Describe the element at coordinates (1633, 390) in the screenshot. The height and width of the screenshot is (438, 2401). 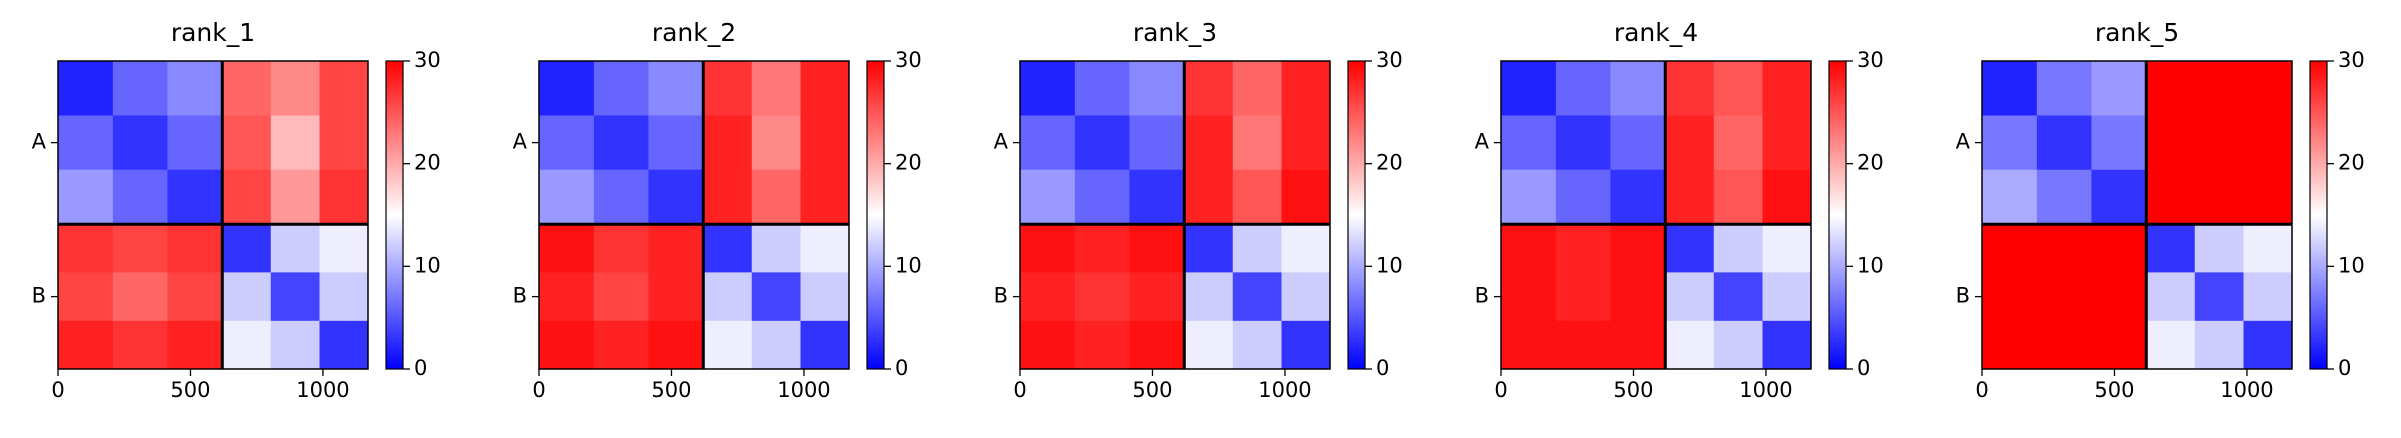
I see `x-tick-label: 500` at that location.